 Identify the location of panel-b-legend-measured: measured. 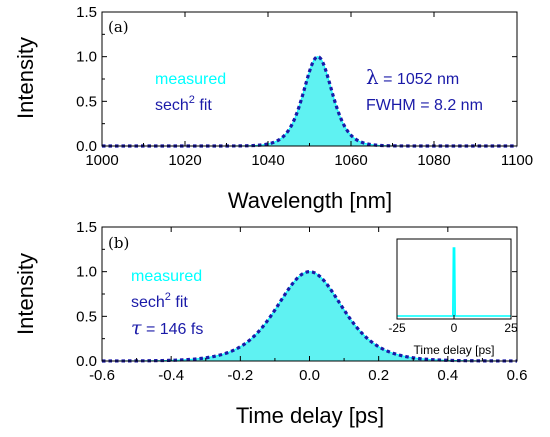
(166, 276).